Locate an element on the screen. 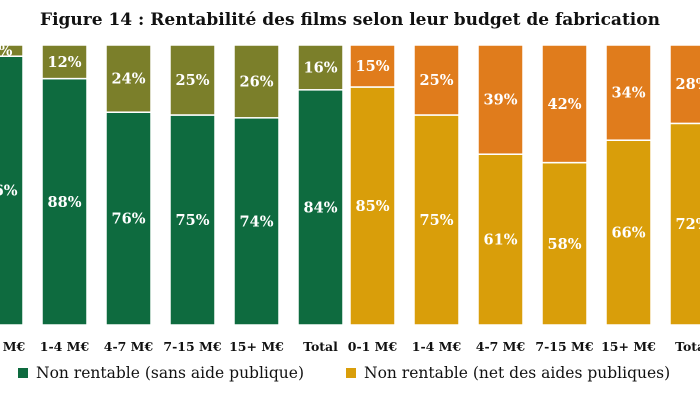 Image resolution: width=700 pixels, height=400 pixels. x-tick-g1-1: 1-4 M€ is located at coordinates (65, 346).